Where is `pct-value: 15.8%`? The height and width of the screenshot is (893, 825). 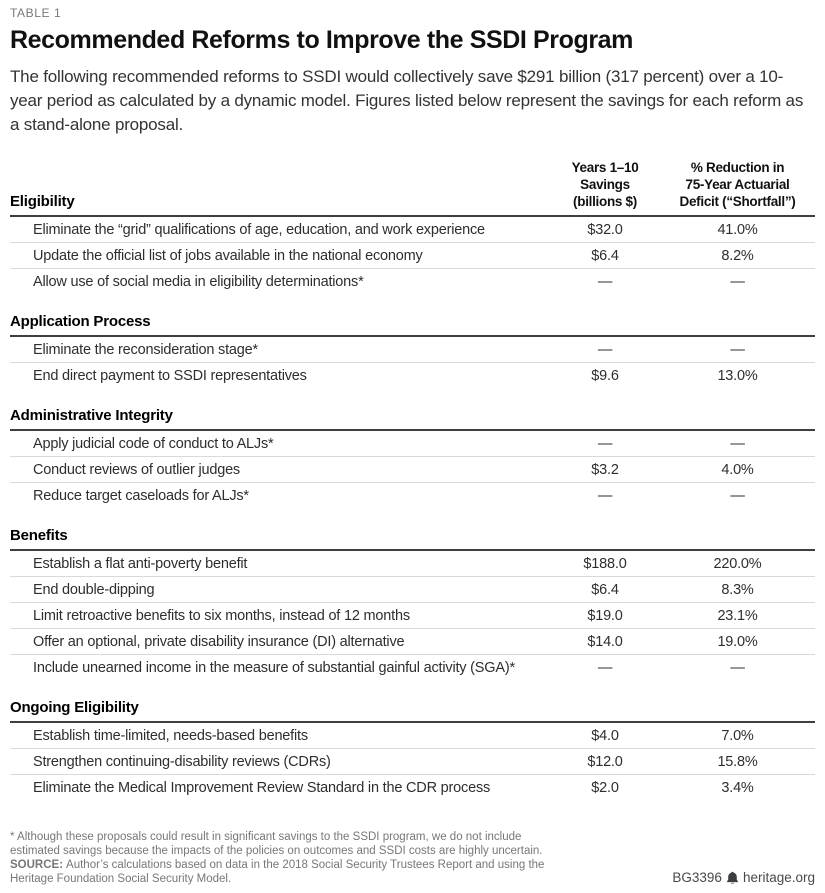 pct-value: 15.8% is located at coordinates (737, 761).